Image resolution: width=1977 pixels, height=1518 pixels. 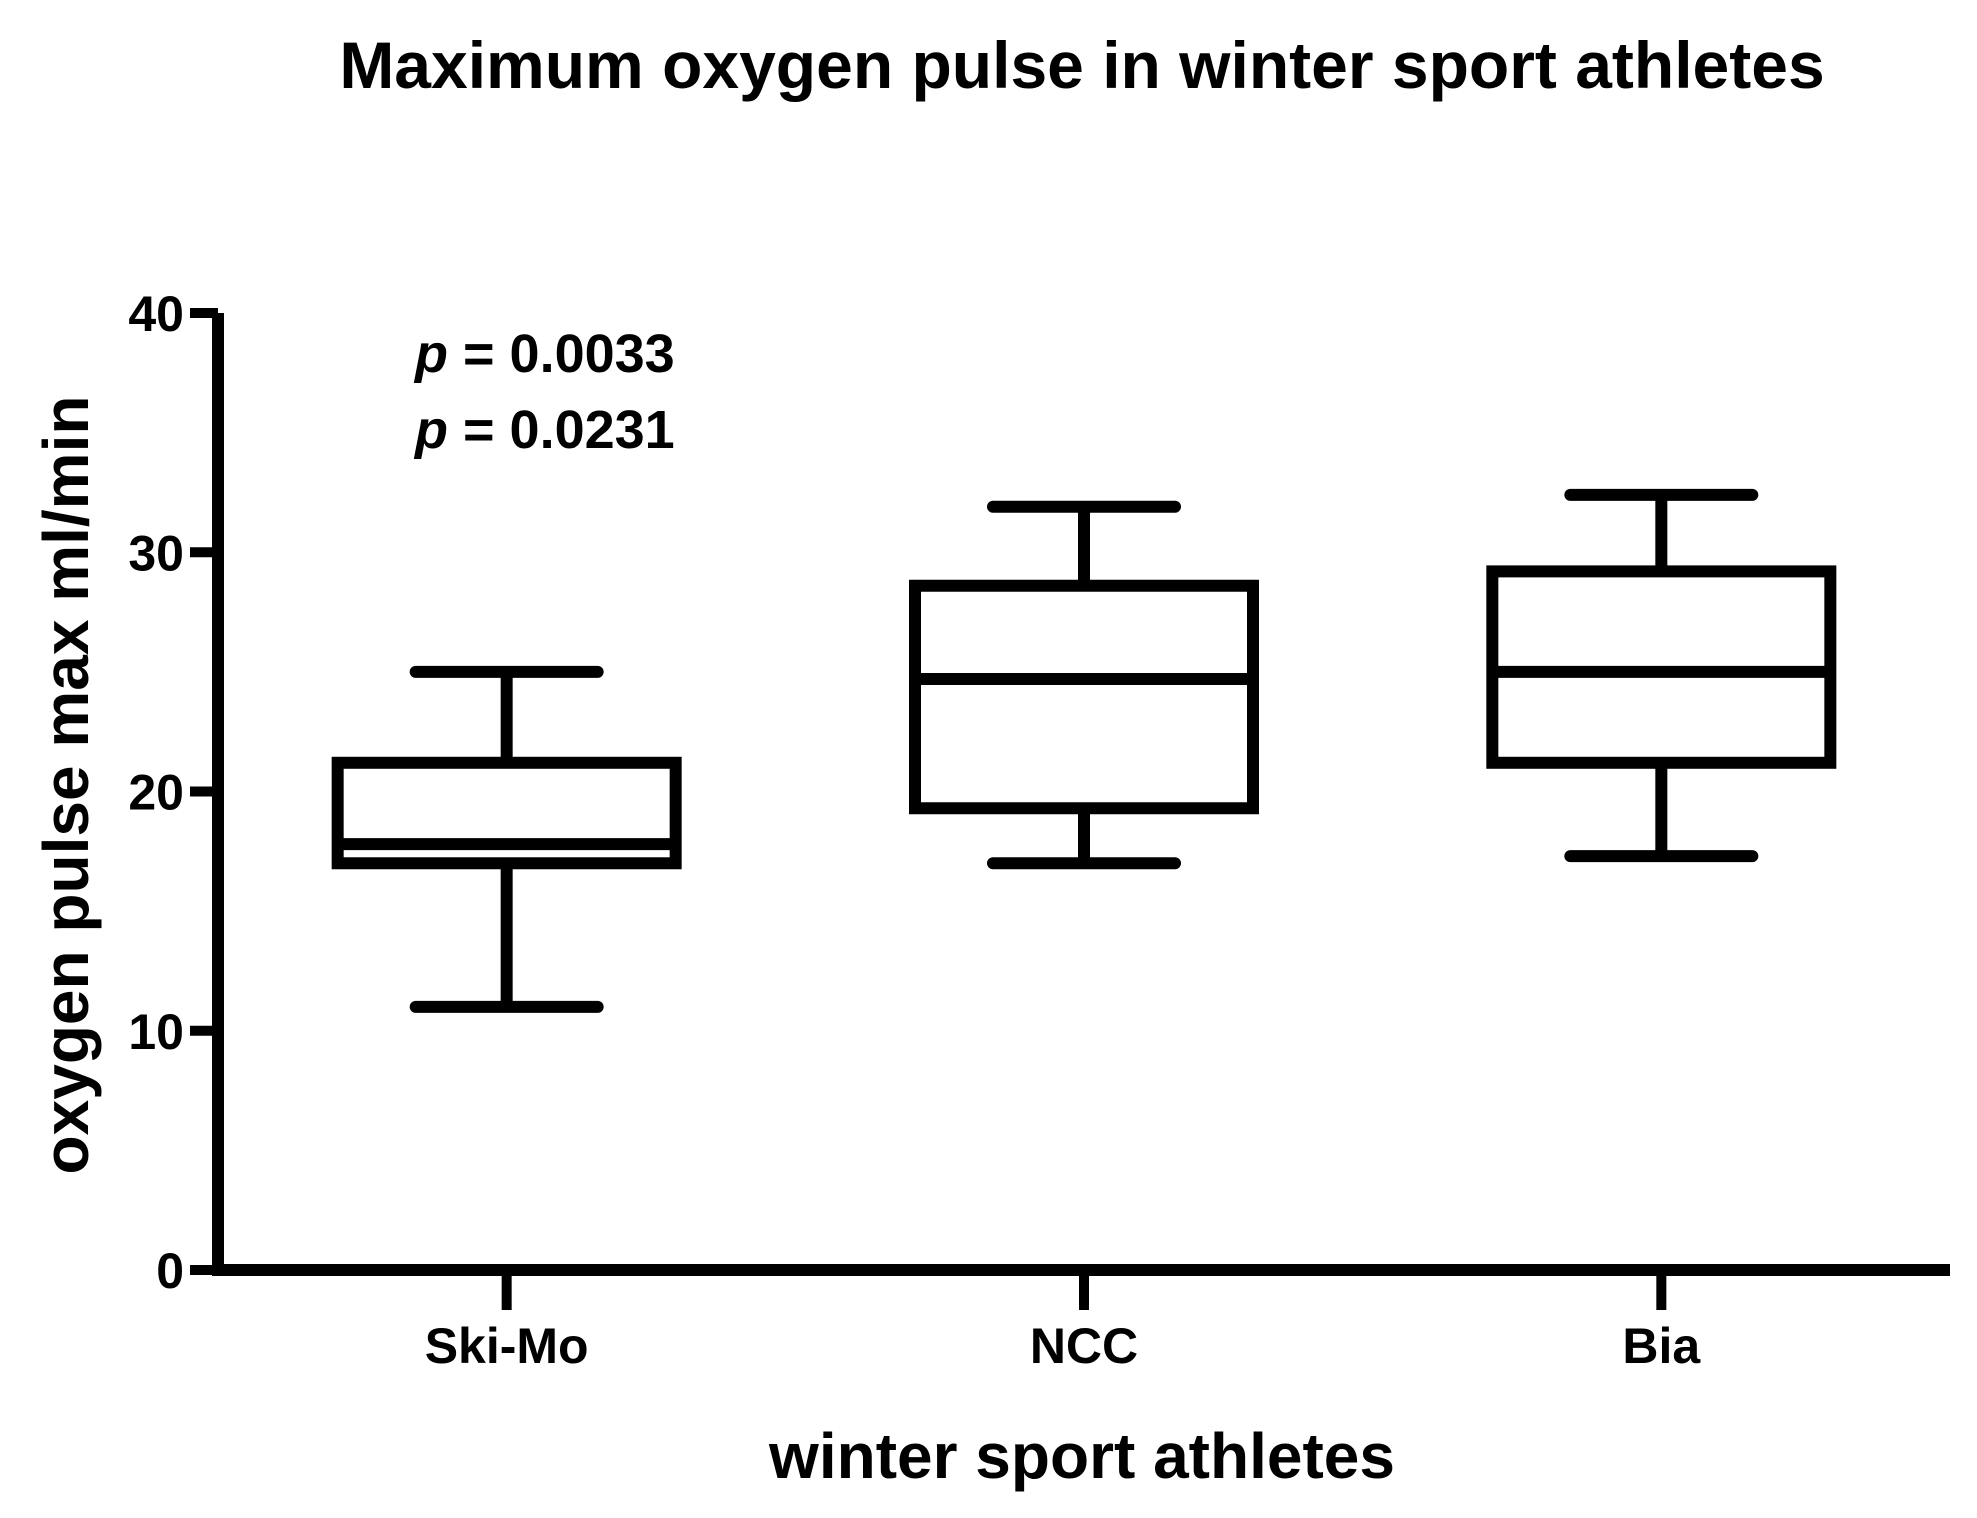 I want to click on y-axis-ticks: 0 10 20 30 40, so click(x=173, y=792).